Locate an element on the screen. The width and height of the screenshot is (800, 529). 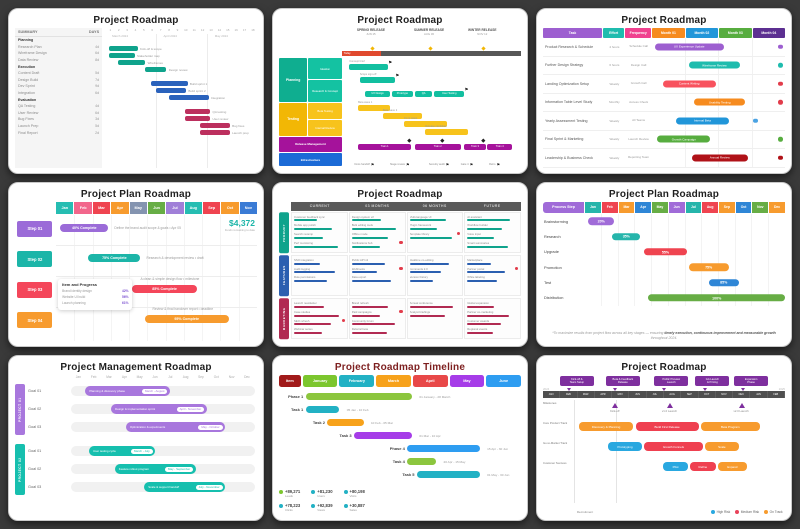
gantt-bar: Prototype is located at coordinates (402, 94).